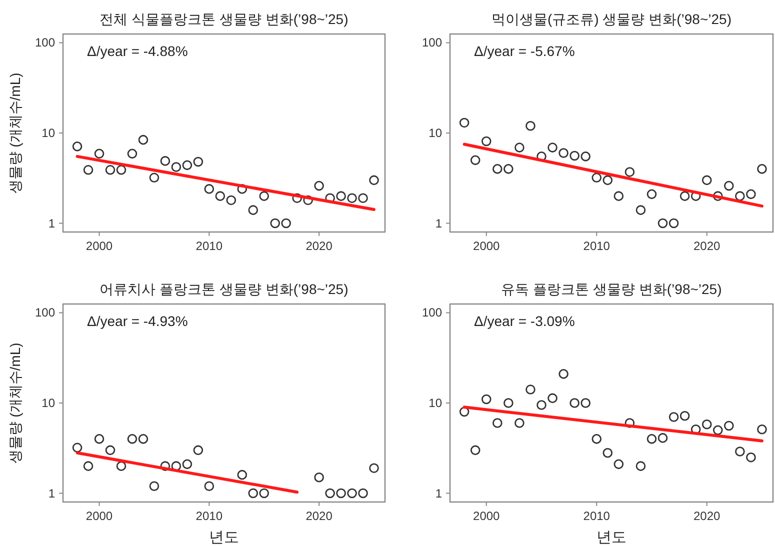 This screenshot has height=546, width=775. Describe the element at coordinates (524, 321) in the screenshot. I see `annotation: Δ/year = -3.09%` at that location.